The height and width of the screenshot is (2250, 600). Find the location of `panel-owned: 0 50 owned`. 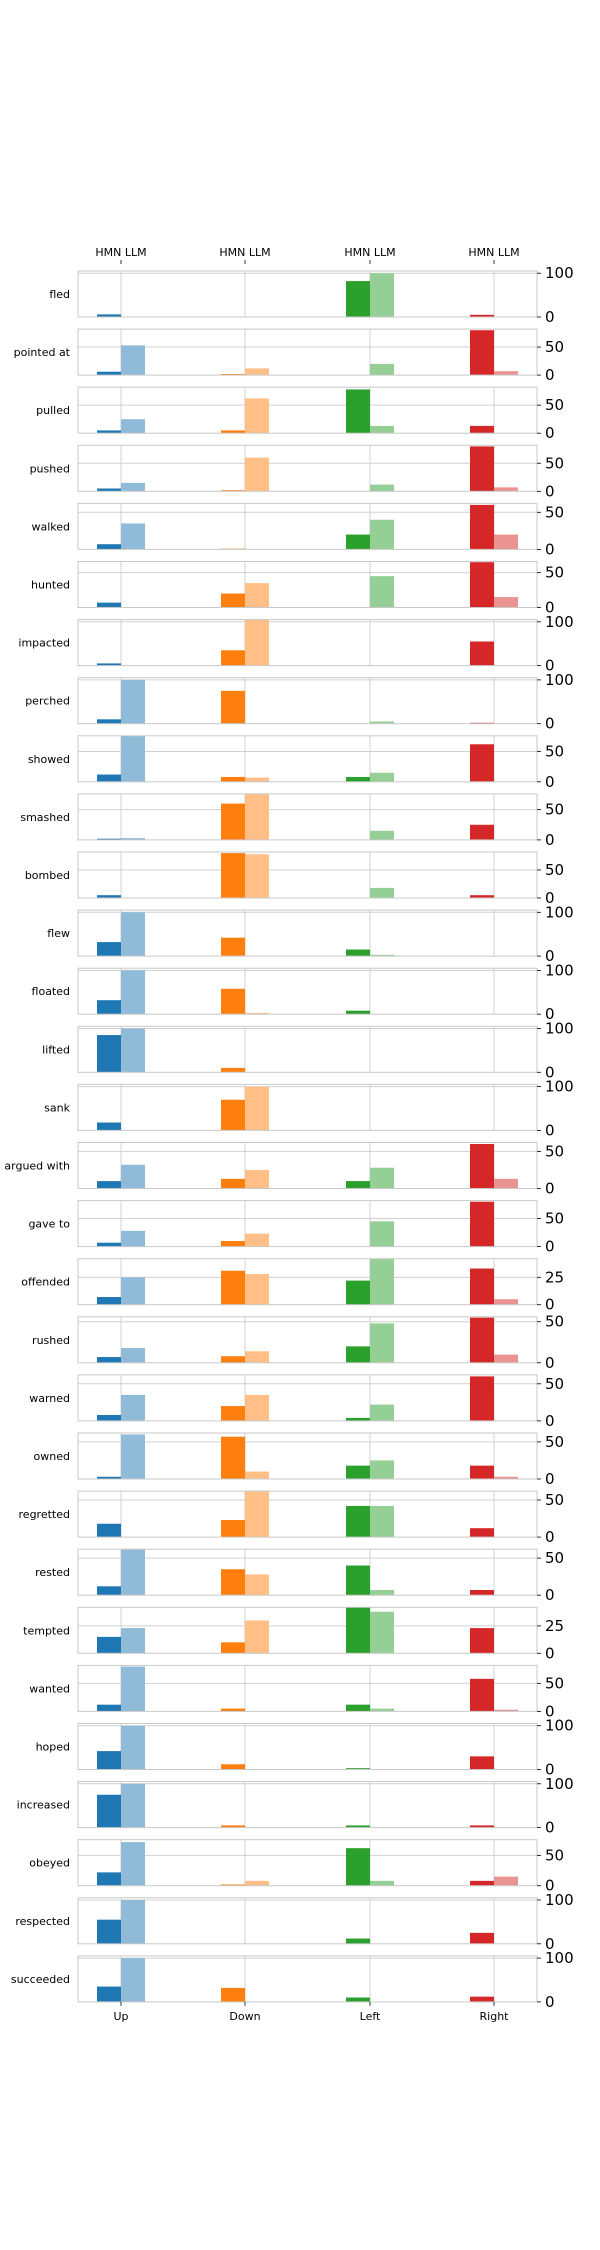

panel-owned: 0 50 owned is located at coordinates (299, 1460).